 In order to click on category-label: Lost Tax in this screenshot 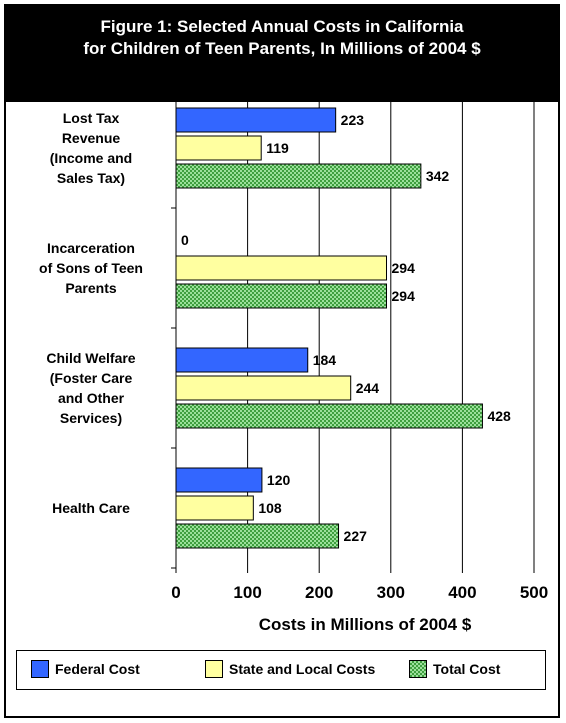, I will do `click(91, 118)`.